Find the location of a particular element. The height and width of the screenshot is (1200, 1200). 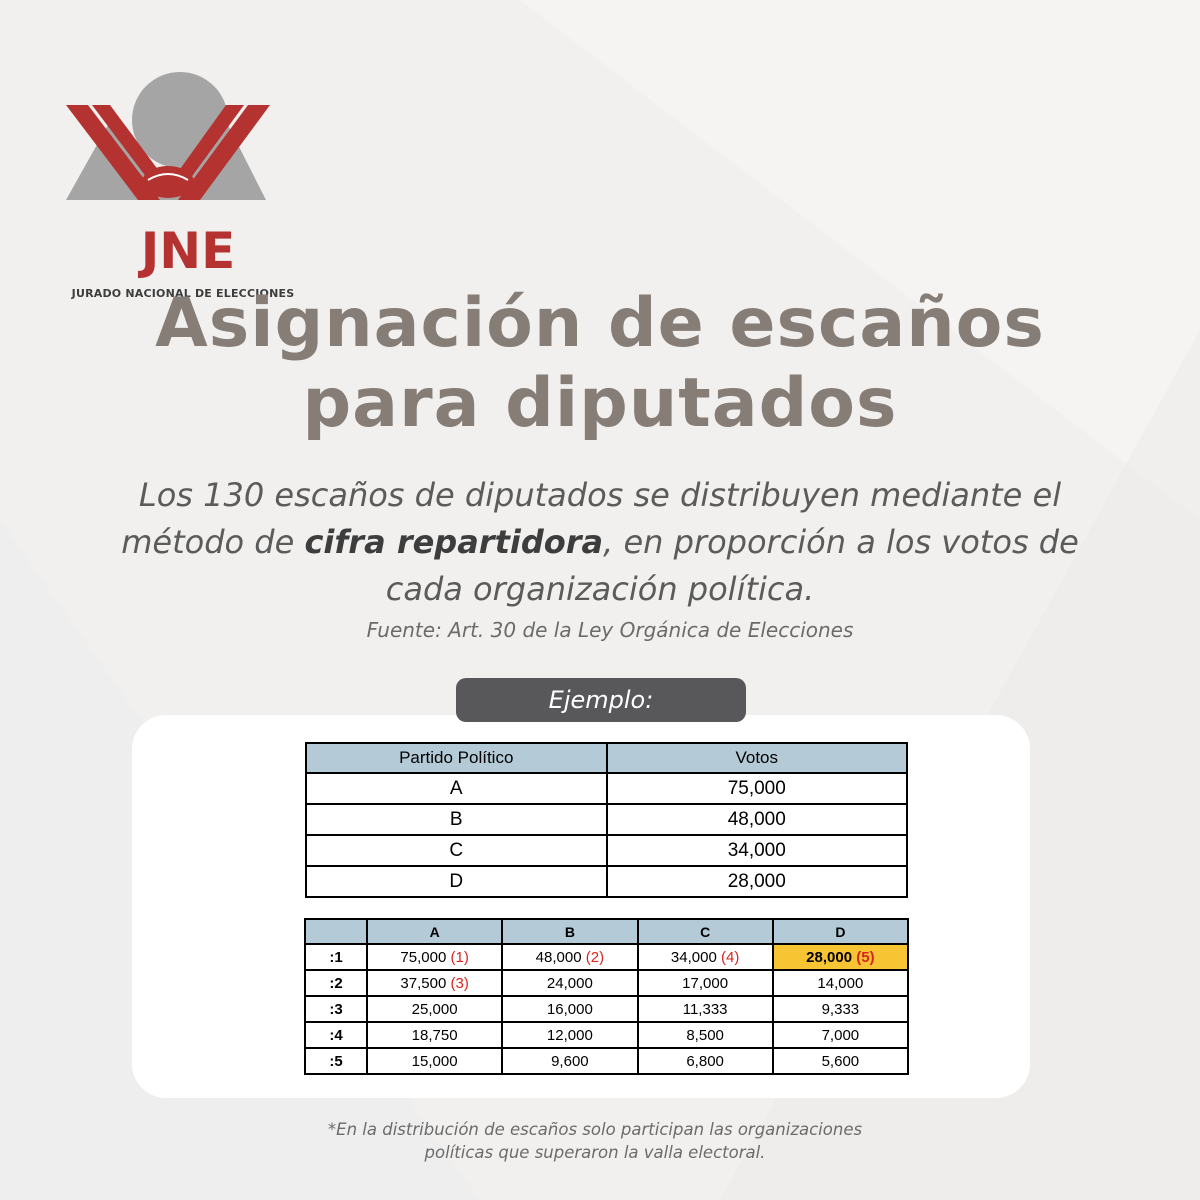

quotient-cell: 14,000 is located at coordinates (840, 983).